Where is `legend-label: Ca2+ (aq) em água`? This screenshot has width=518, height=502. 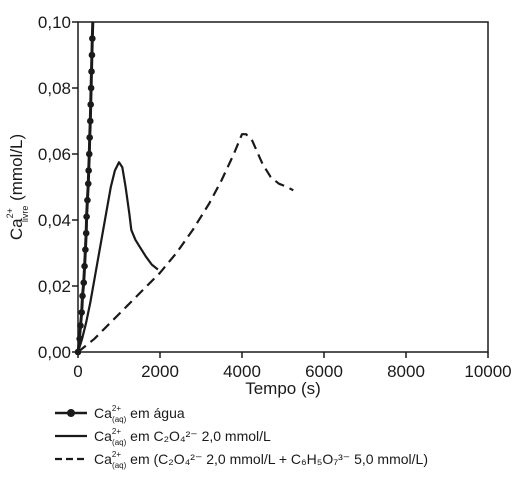
legend-label: Ca2+ (aq) em água is located at coordinates (139, 414).